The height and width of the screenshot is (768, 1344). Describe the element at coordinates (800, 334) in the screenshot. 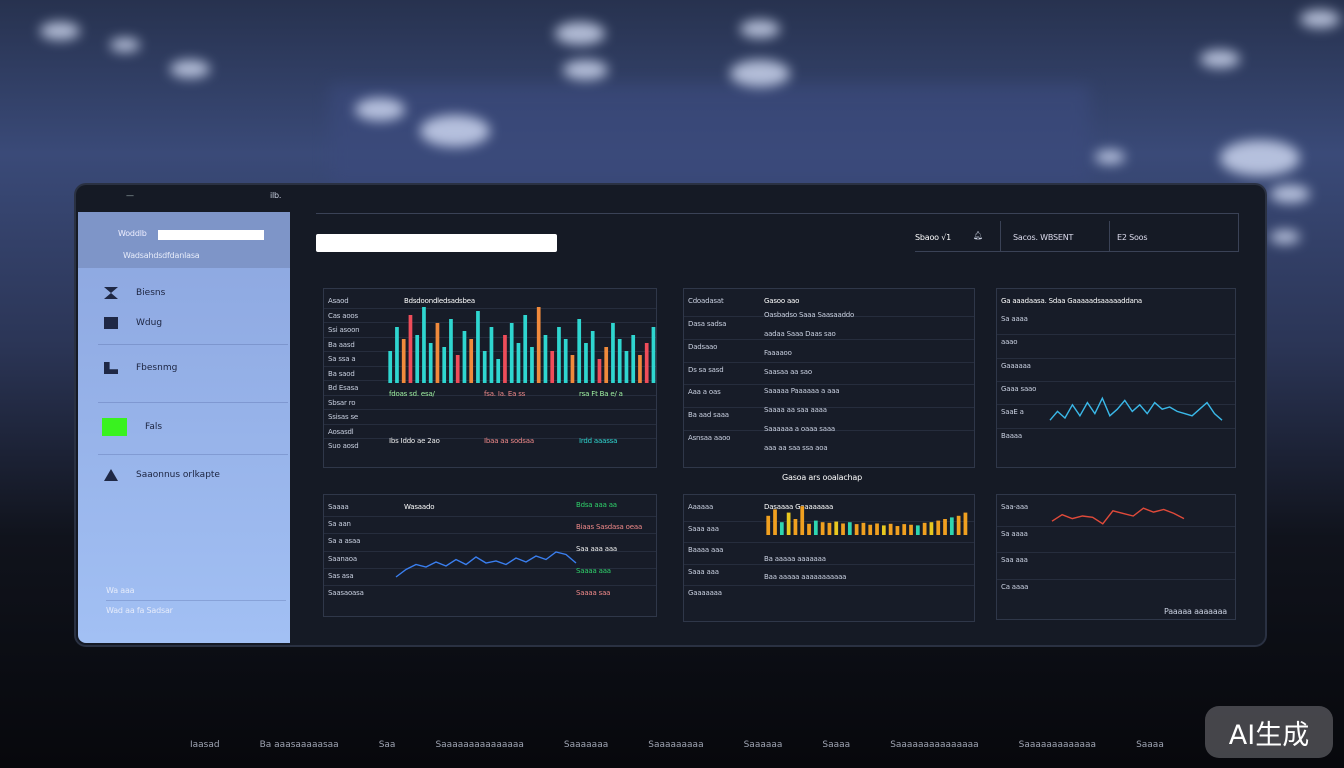

I see `panel-row: aadaa Saaa Daas sao` at that location.